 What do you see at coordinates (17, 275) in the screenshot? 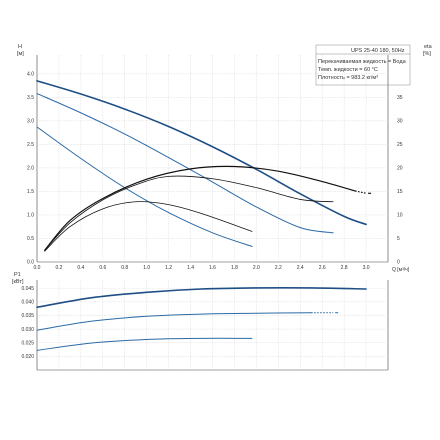
I see `power-axis-label-symbol: P1` at bounding box center [17, 275].